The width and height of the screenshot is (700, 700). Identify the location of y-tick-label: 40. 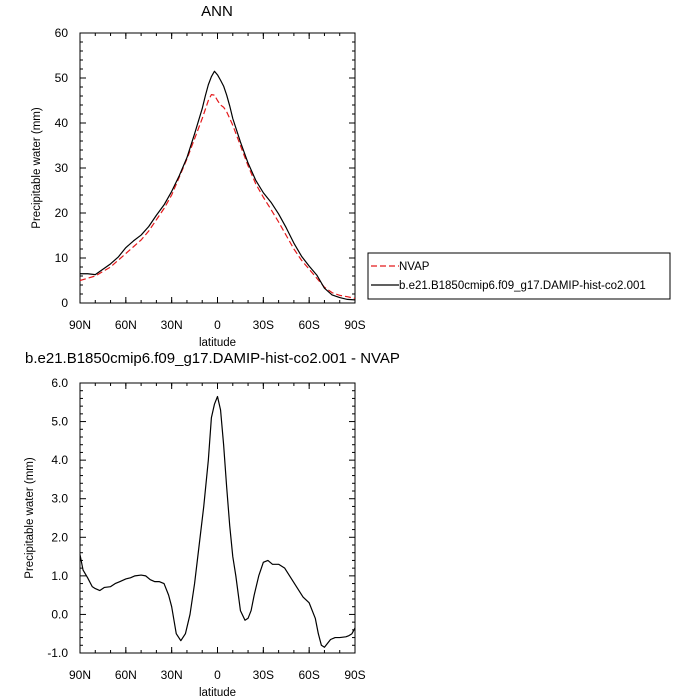
(62, 123).